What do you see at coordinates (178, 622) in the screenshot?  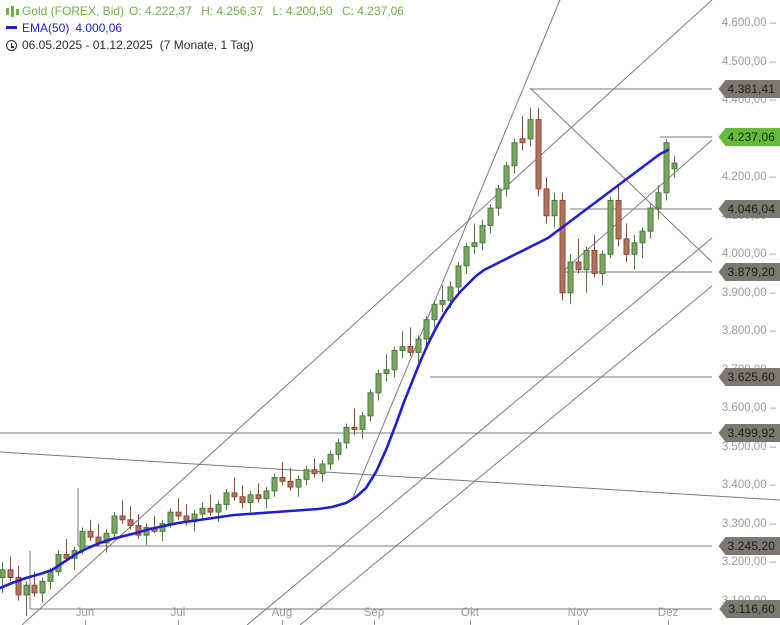 I see `time-tick-mark-Jul` at bounding box center [178, 622].